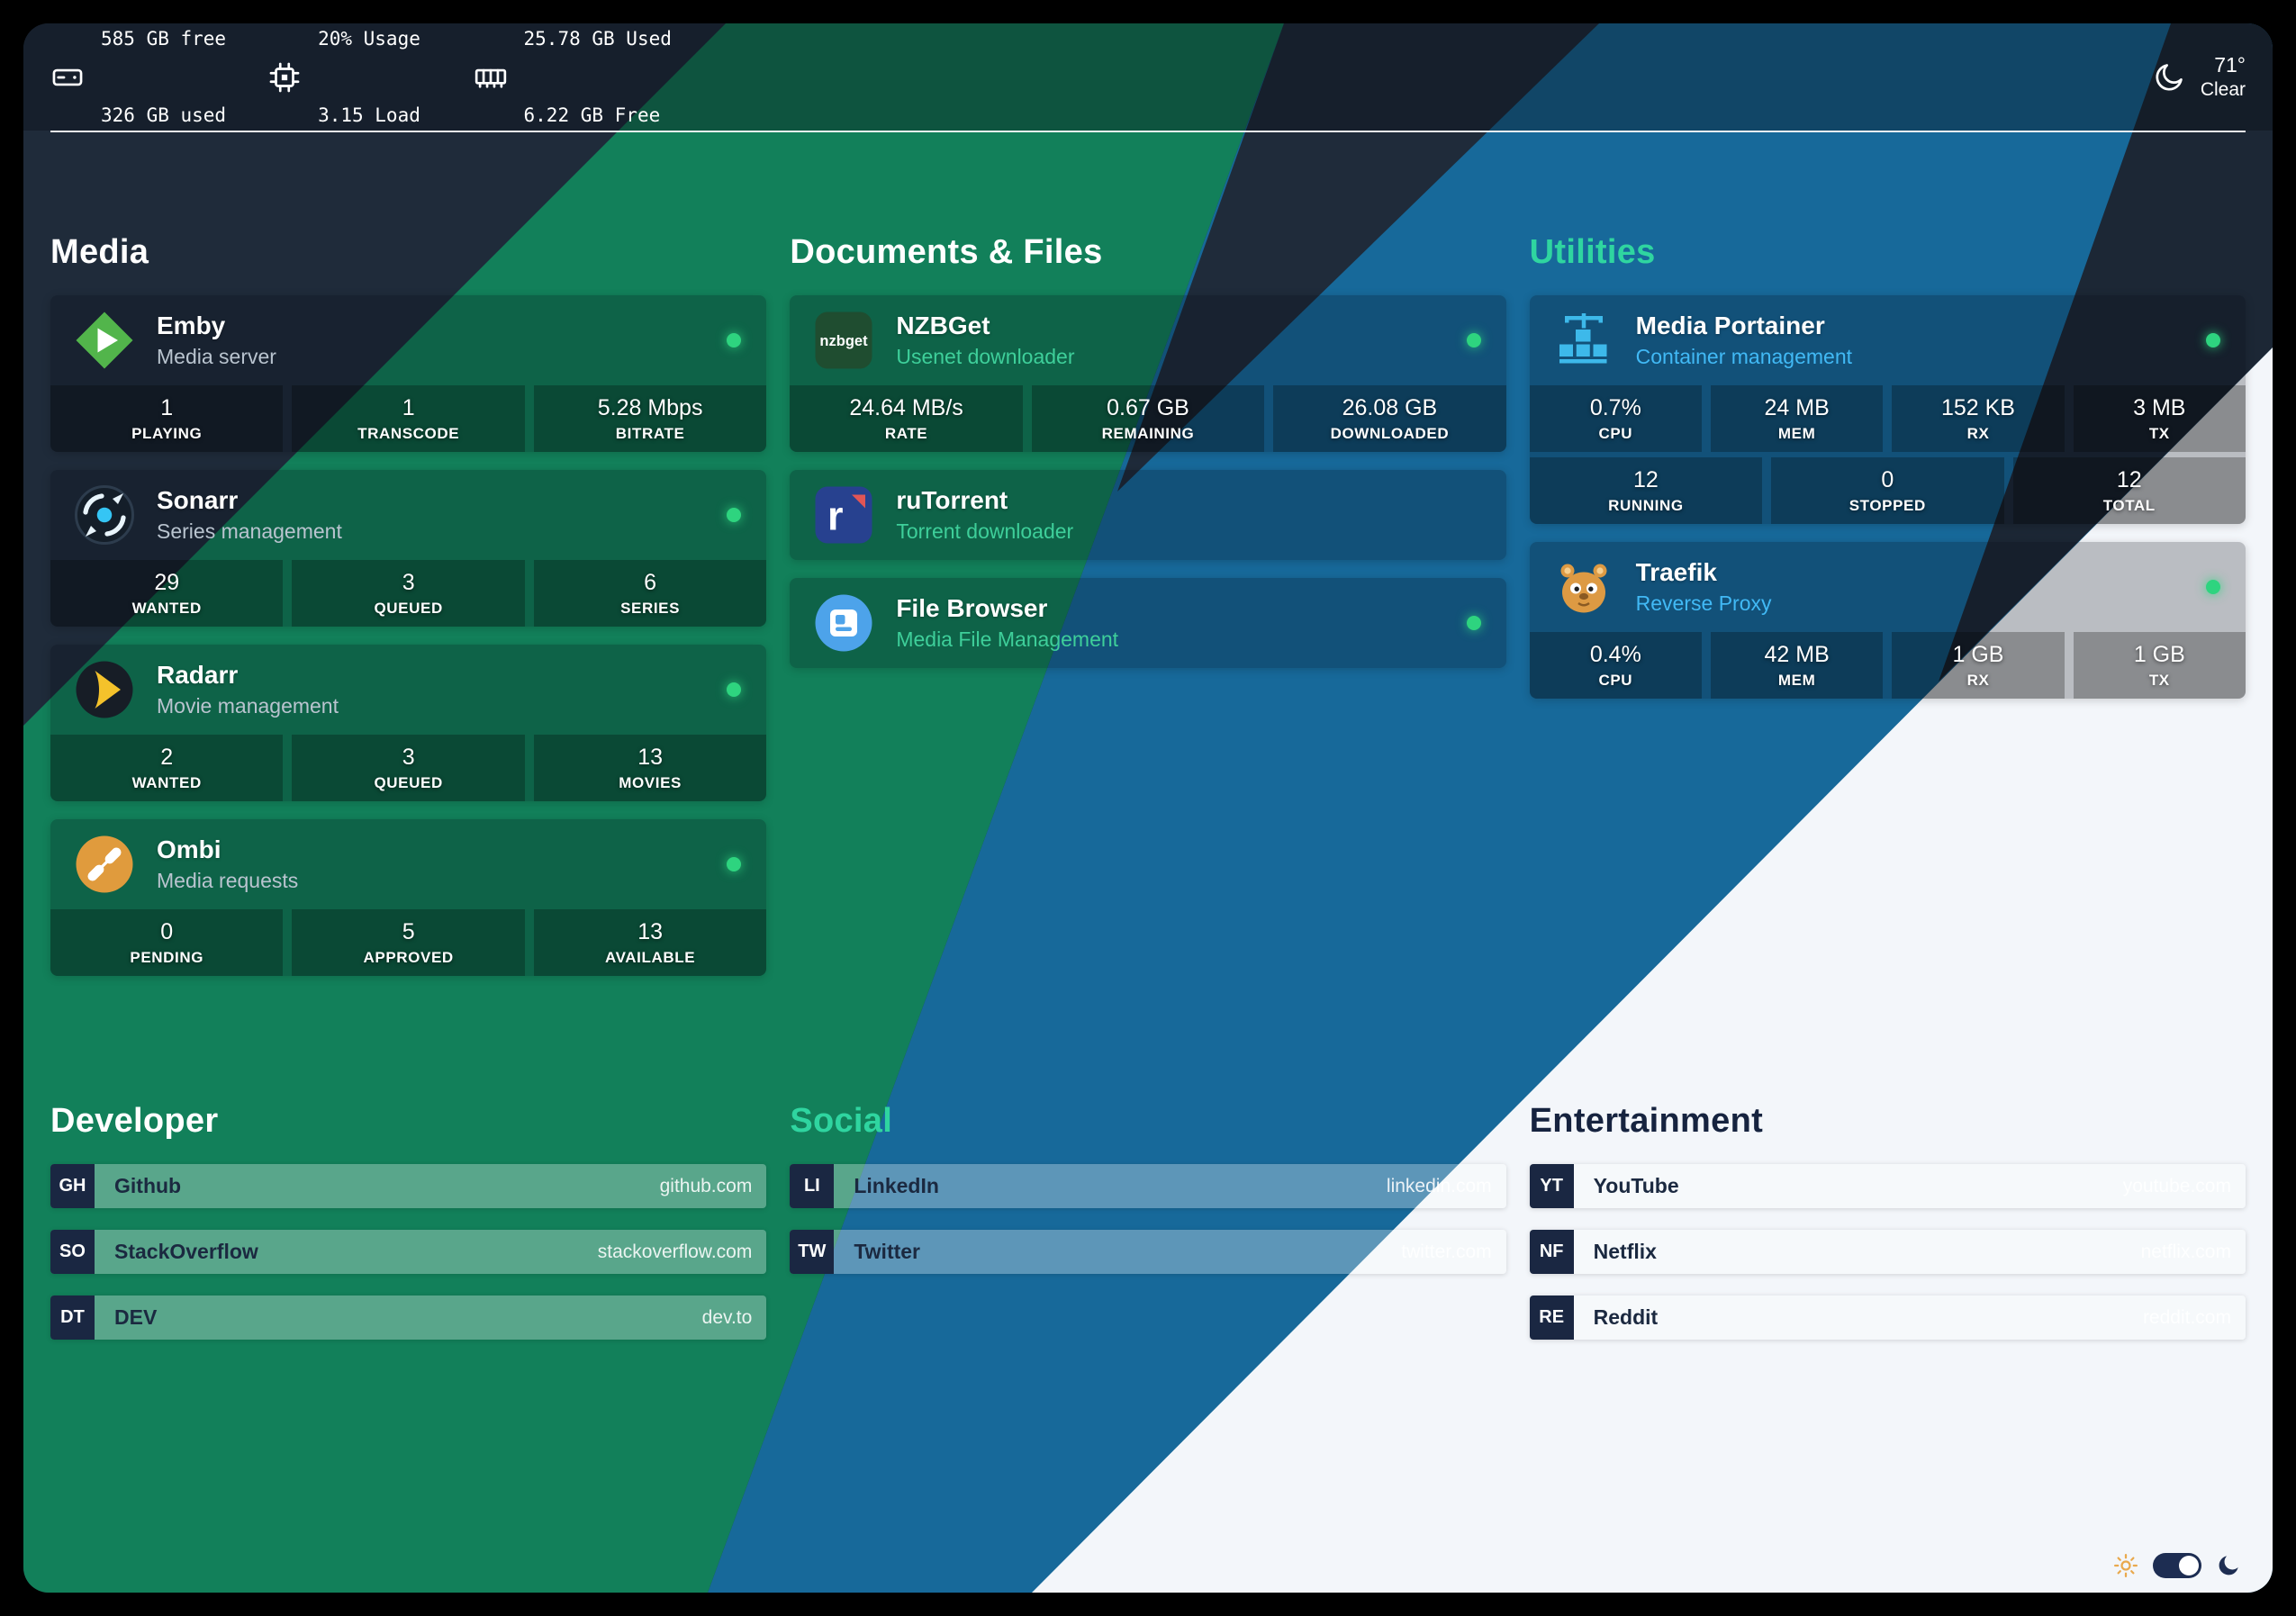  What do you see at coordinates (1887, 418) in the screenshot?
I see `stat-row: 0.7% CPU 24 MB MEM 152 KB RX 3 MB TX` at bounding box center [1887, 418].